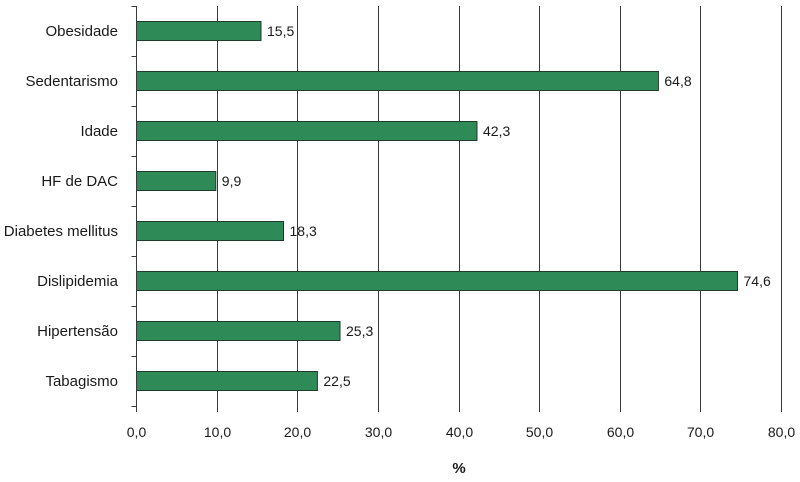  I want to click on value-label: 15,5, so click(280, 31).